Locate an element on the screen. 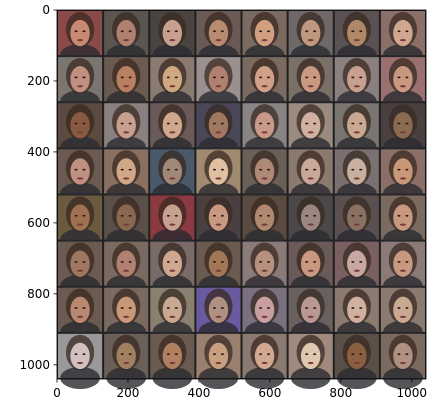 This screenshot has height=418, width=437. x-tick-label: 800 is located at coordinates (340, 393).